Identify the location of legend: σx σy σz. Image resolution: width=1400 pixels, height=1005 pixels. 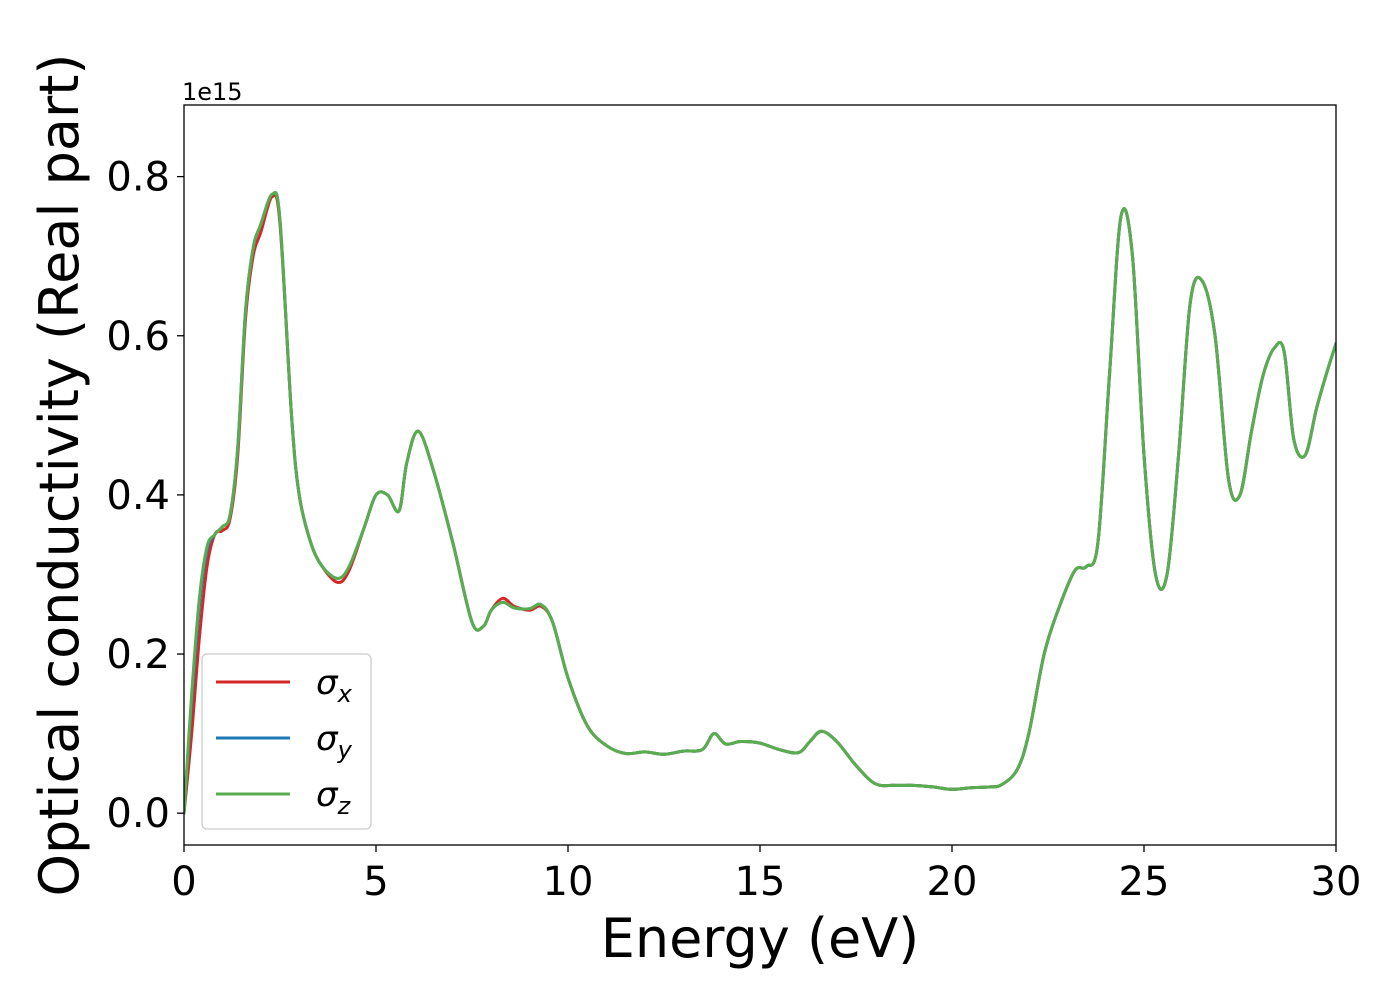
(286, 741).